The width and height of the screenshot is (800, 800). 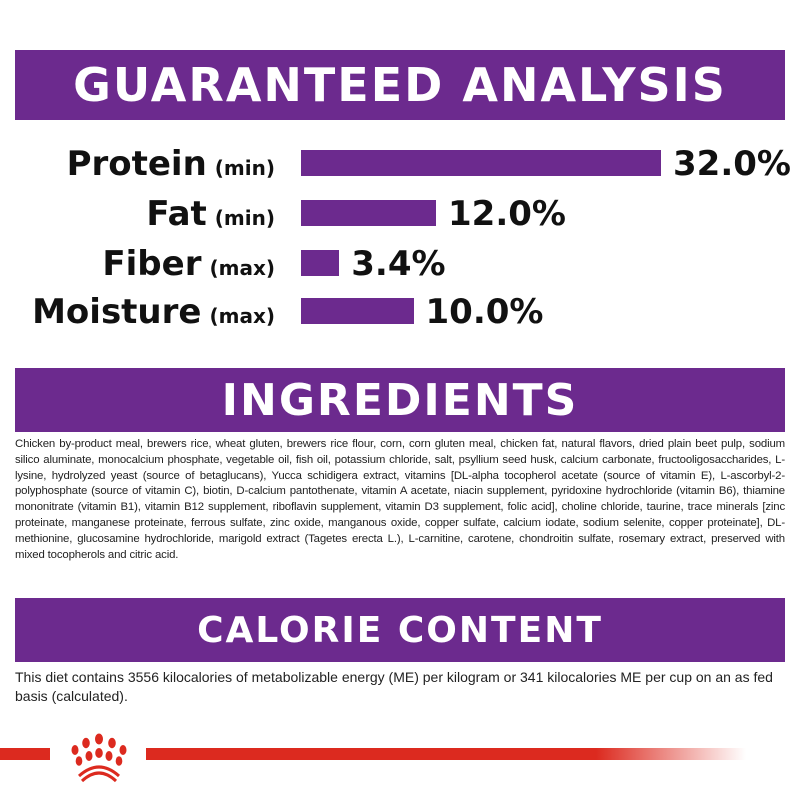 I want to click on ingredients-heading: INGREDIENTS, so click(x=400, y=400).